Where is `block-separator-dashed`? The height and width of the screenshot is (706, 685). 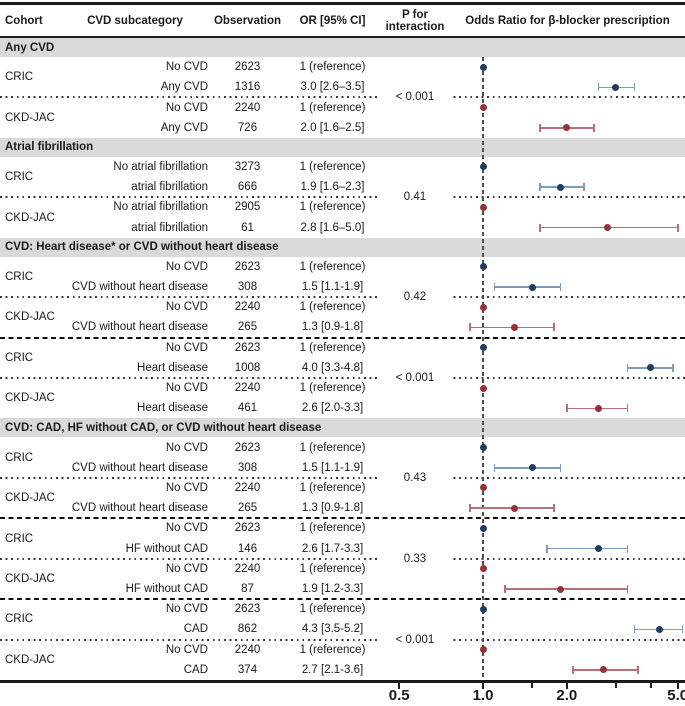 block-separator-dashed is located at coordinates (342, 599).